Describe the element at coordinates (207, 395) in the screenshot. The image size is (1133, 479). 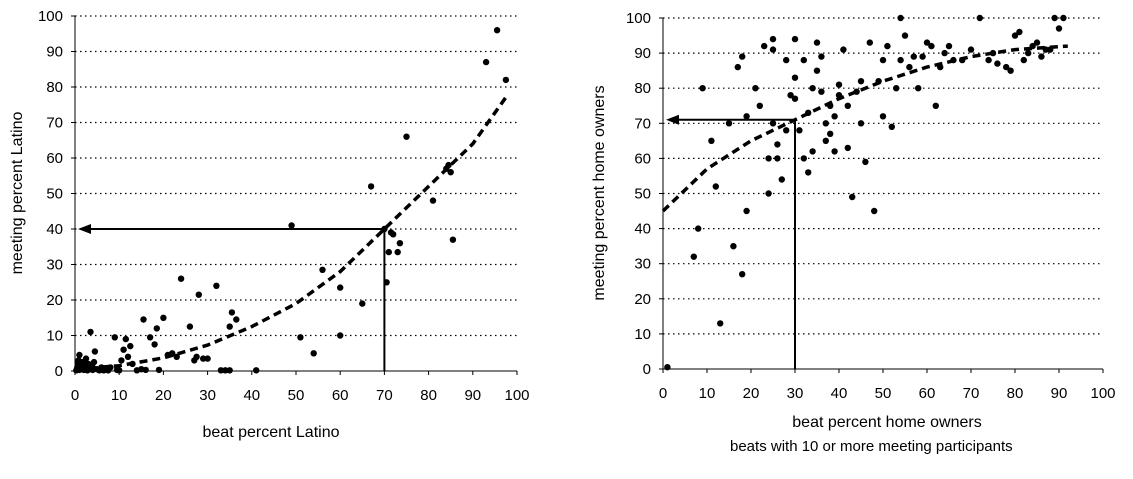
I see `x-tick-label: 30` at that location.